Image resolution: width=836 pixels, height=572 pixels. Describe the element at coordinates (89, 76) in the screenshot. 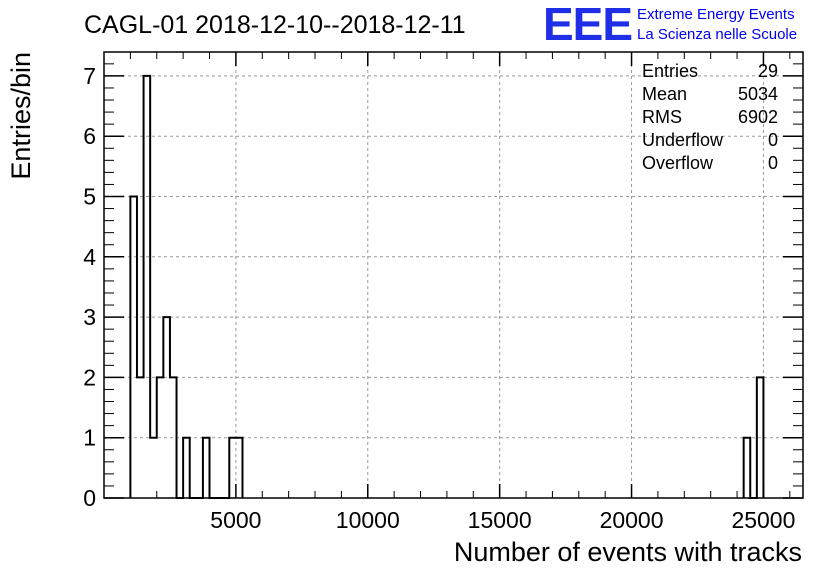

I see `y-tick-label: 7` at that location.